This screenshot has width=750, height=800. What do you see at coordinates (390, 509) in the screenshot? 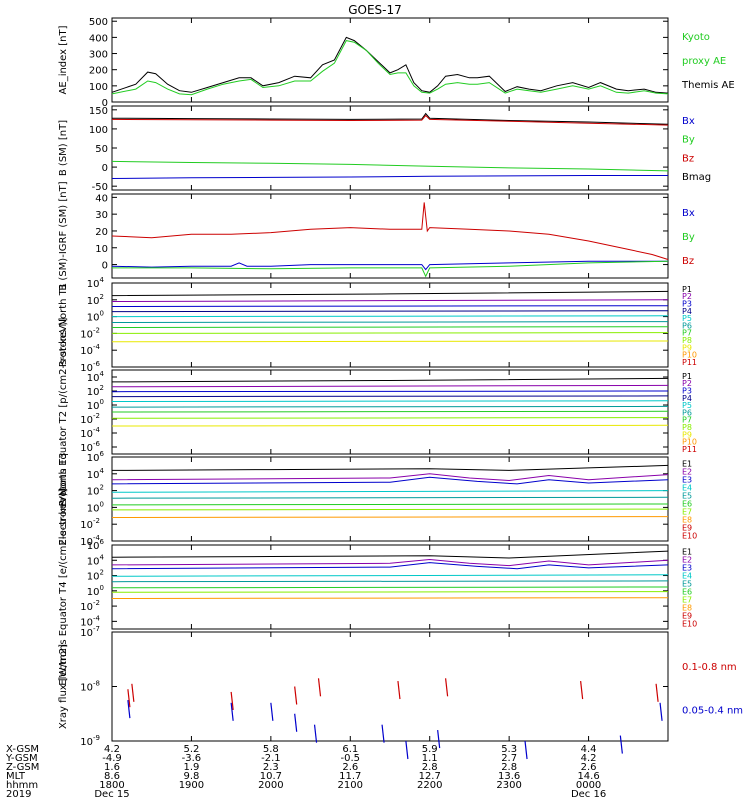
I see `series-line-e7` at bounding box center [390, 509].